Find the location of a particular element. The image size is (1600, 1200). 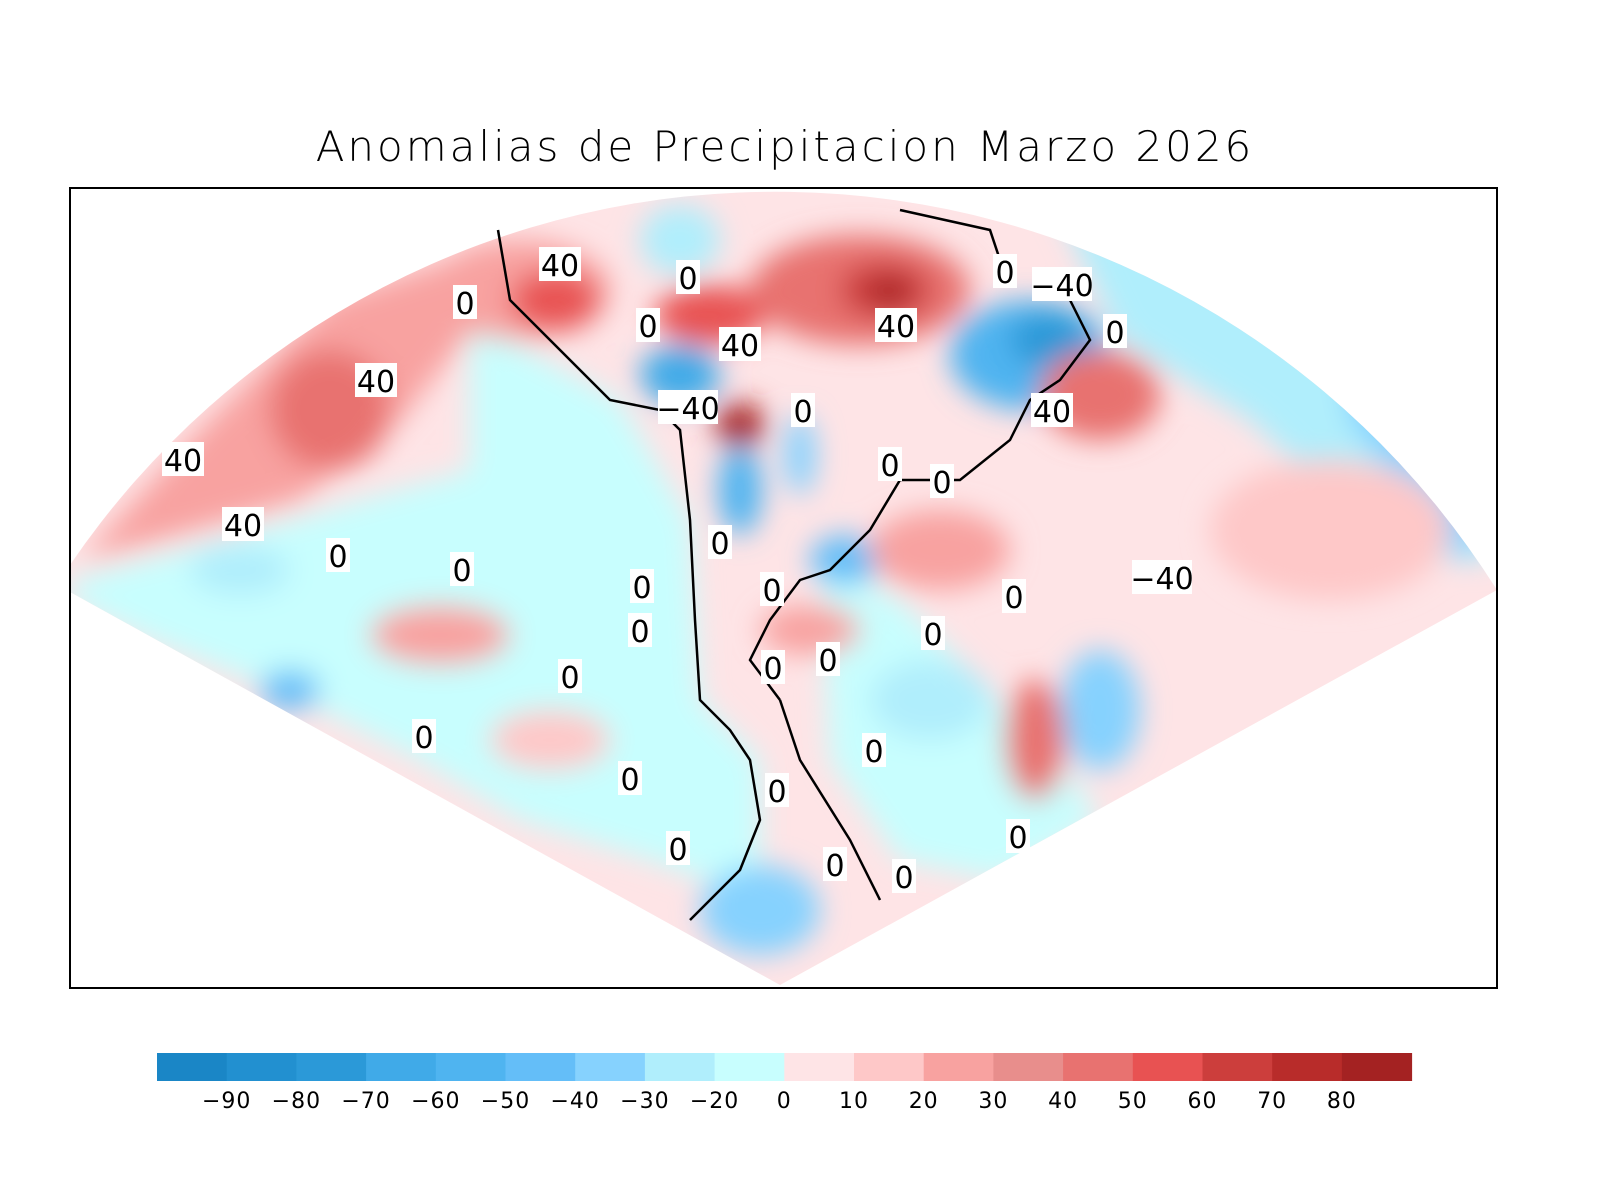

map-title: Anomalias de Precipitacion Marzo 2026 is located at coordinates (785, 146).